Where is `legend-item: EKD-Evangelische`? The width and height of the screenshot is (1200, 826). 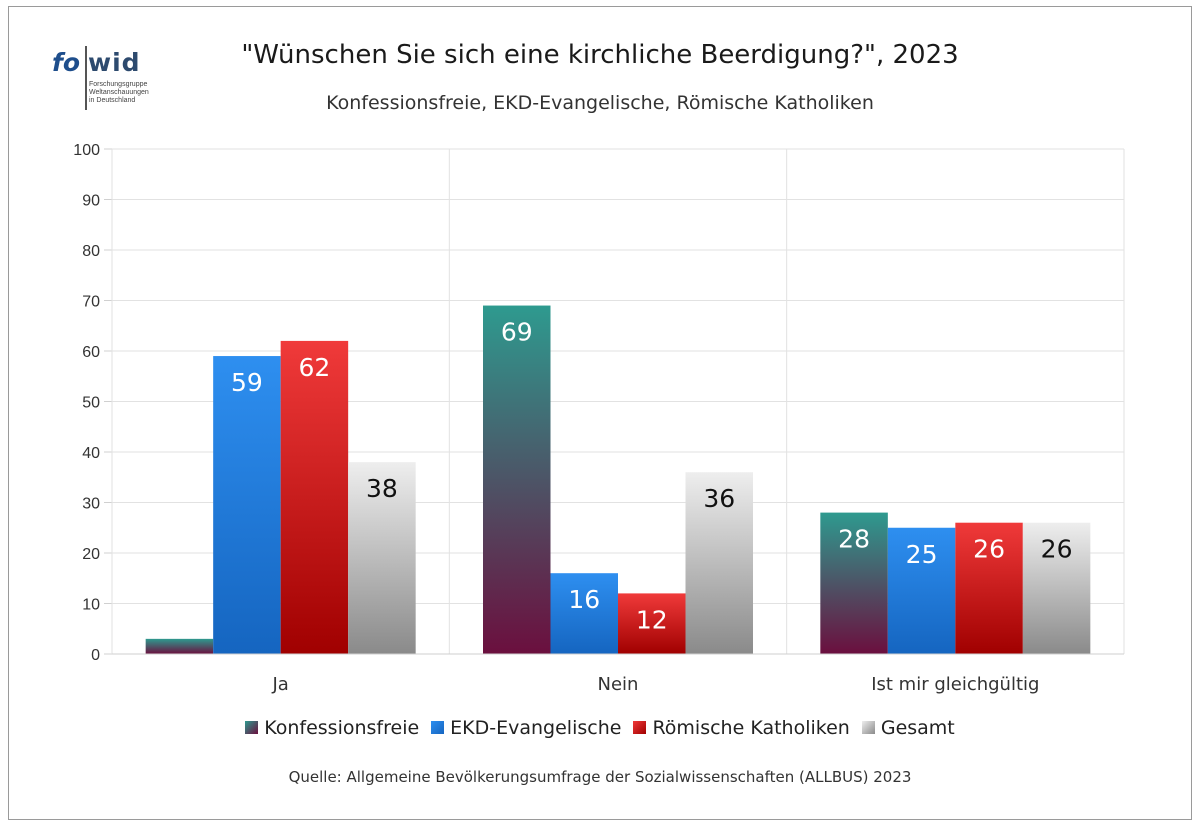 legend-item: EKD-Evangelische is located at coordinates (526, 728).